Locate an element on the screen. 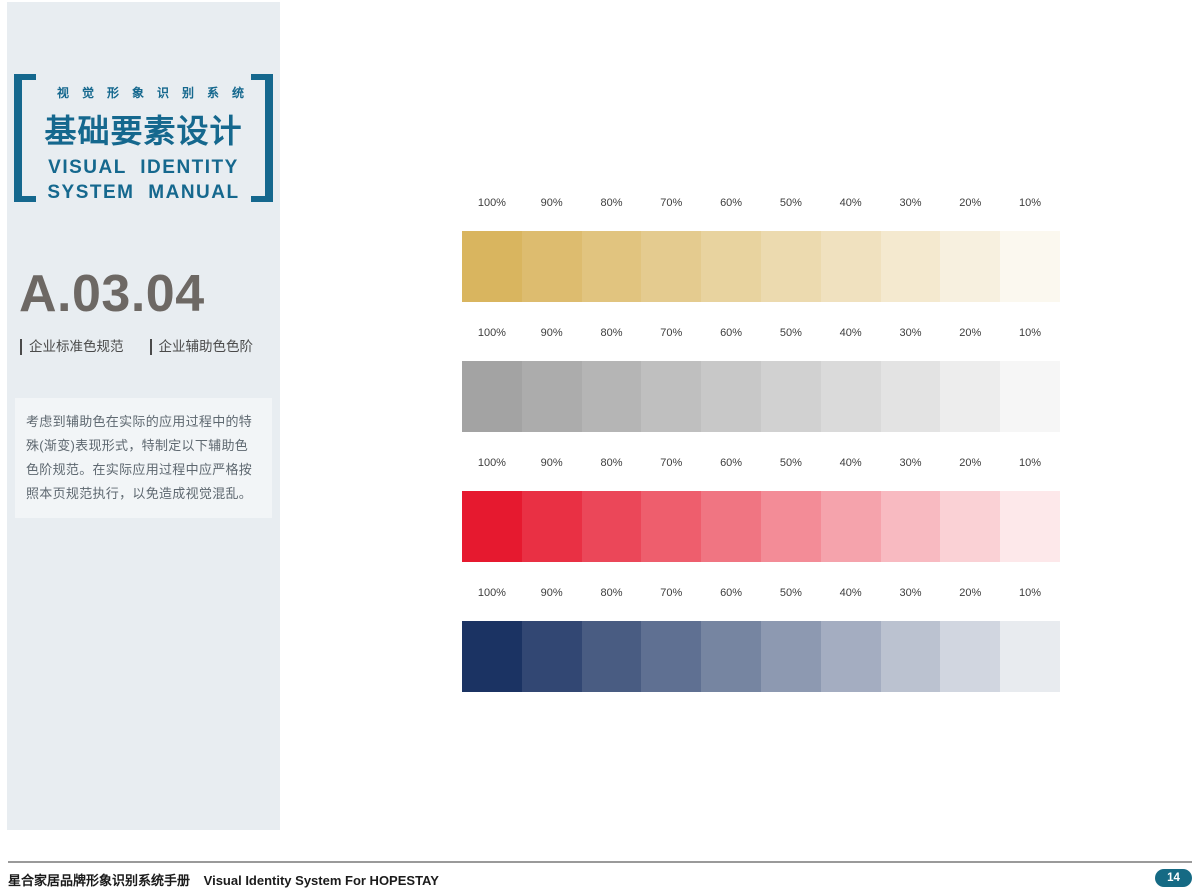 This screenshot has height=890, width=1200. percent-labels-gold: 100% 90% 80% 70% 60% 50% 40% 30% 20% 10% is located at coordinates (761, 204).